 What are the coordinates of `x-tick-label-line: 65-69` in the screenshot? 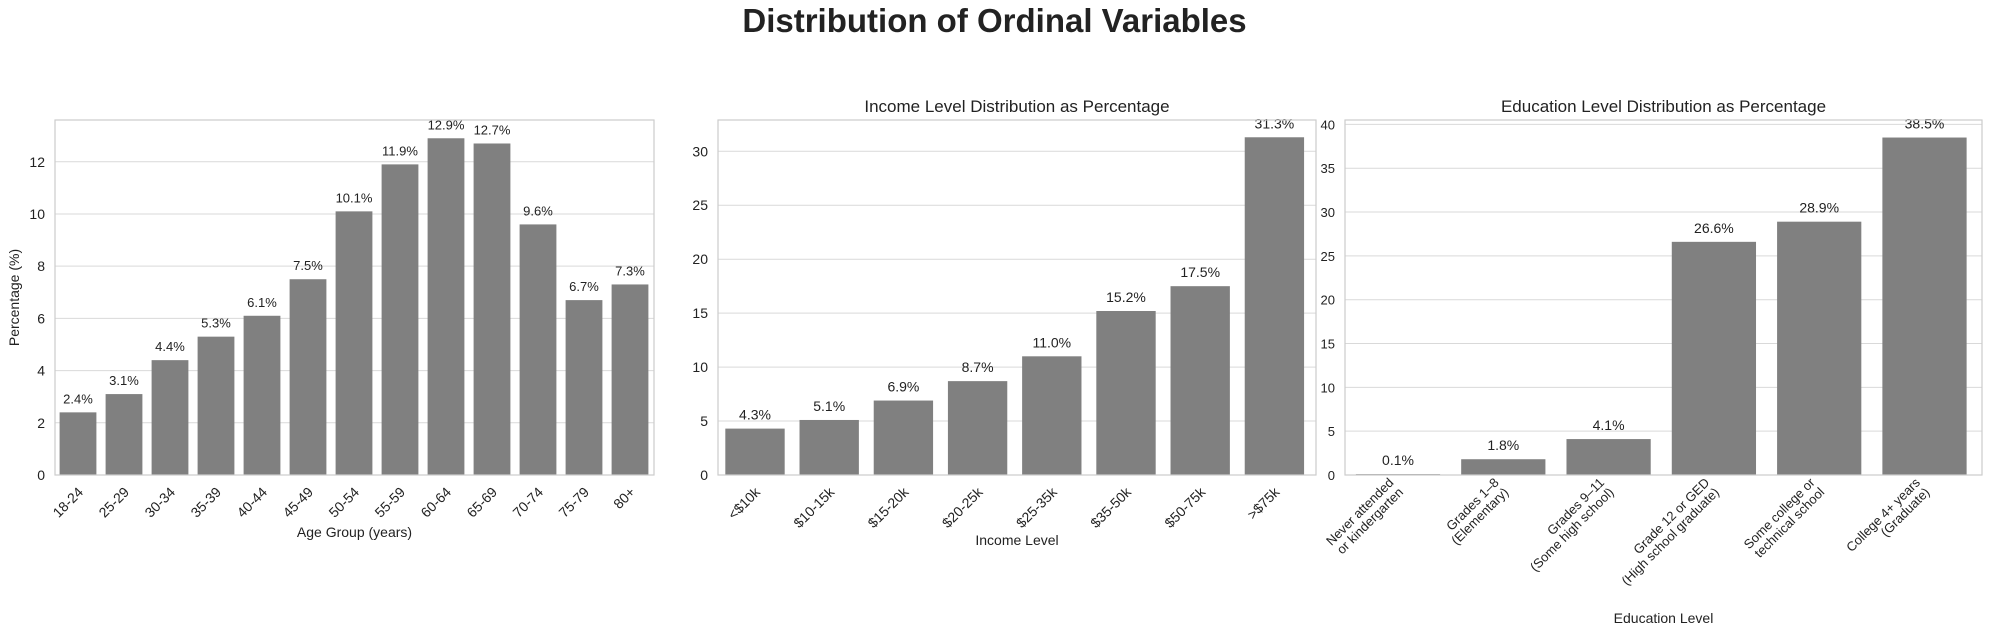 It's located at (481, 502).